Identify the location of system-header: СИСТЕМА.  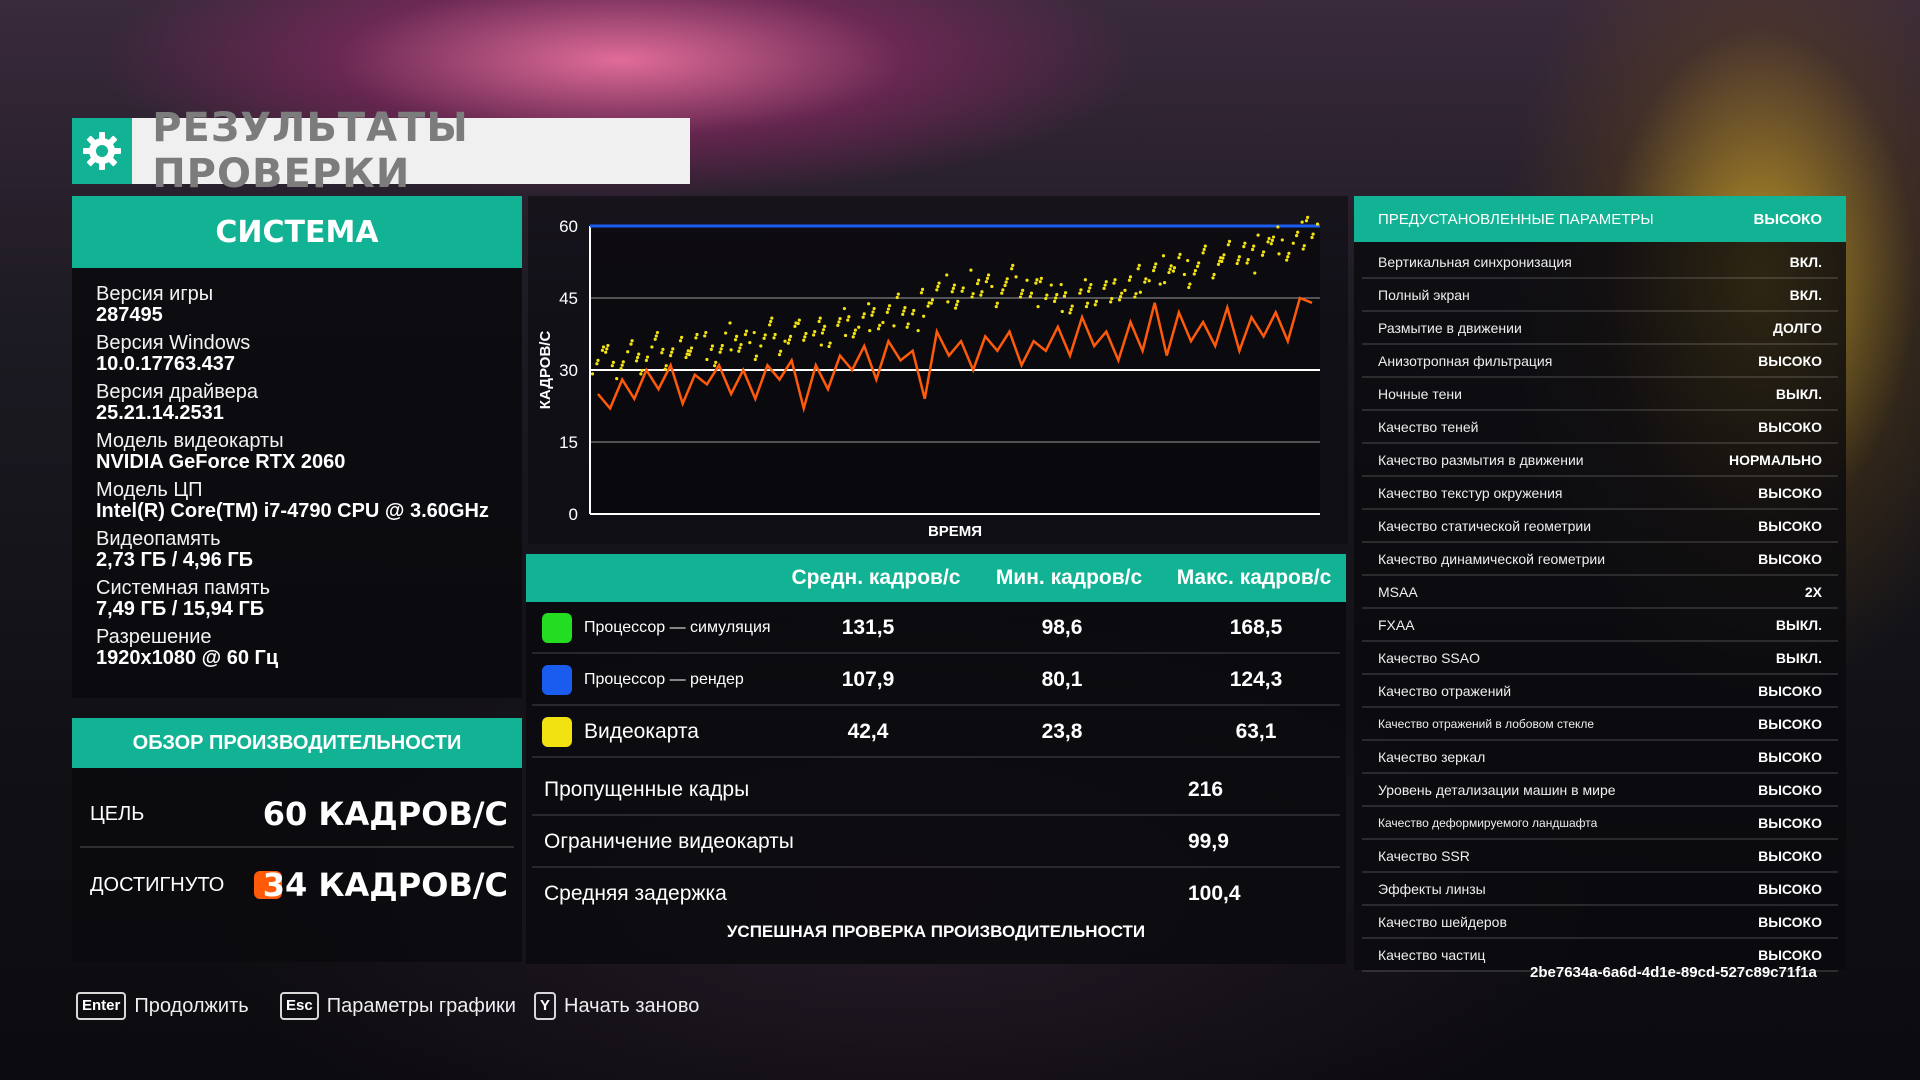
(297, 232).